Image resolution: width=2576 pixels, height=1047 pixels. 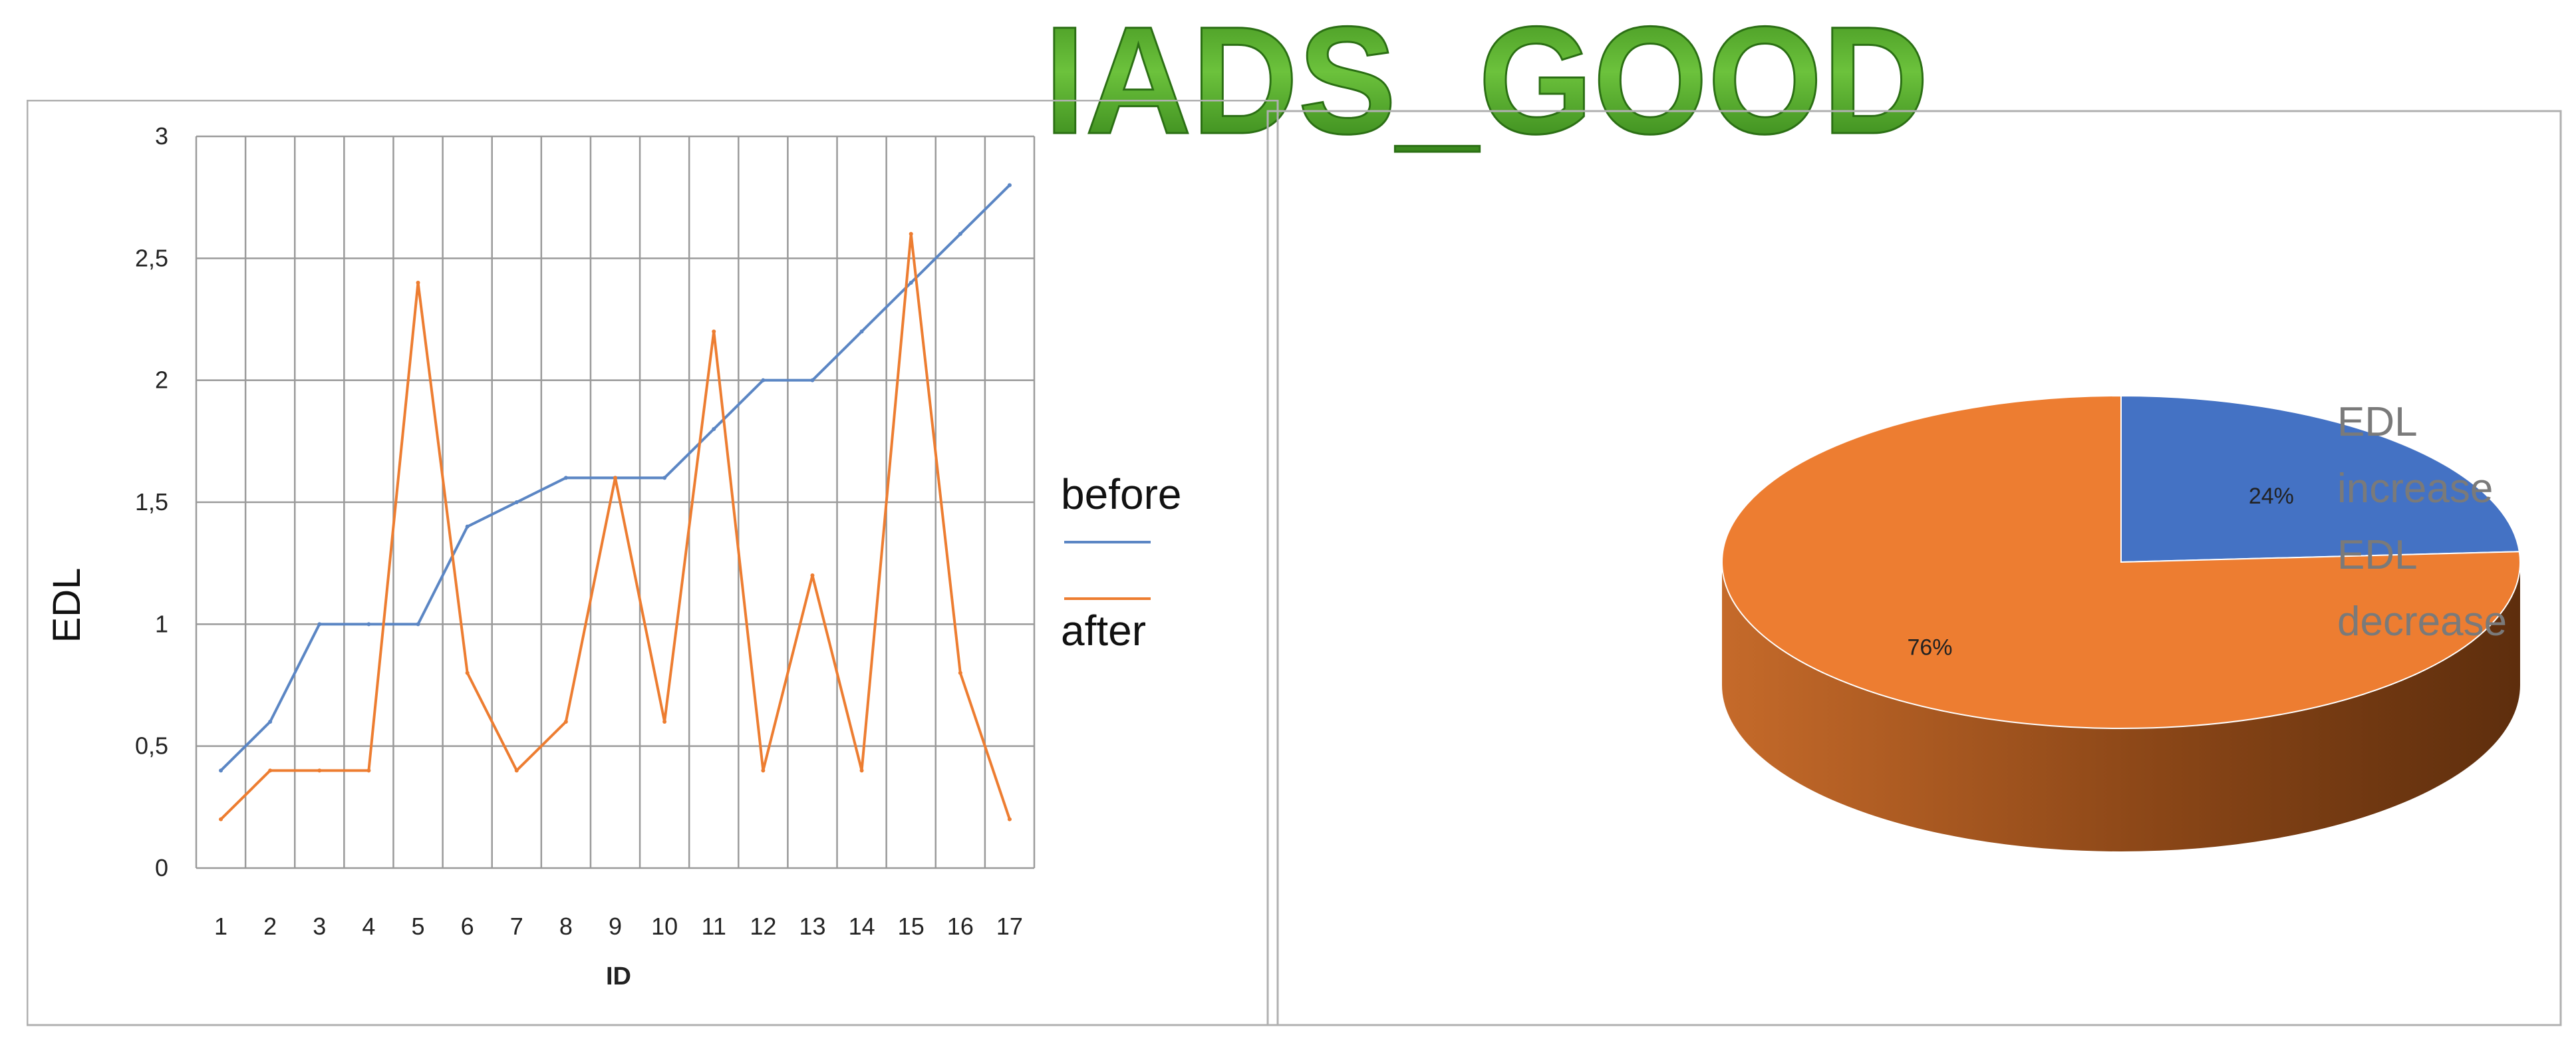 I want to click on pie-legend-line: increase, so click(x=2415, y=489).